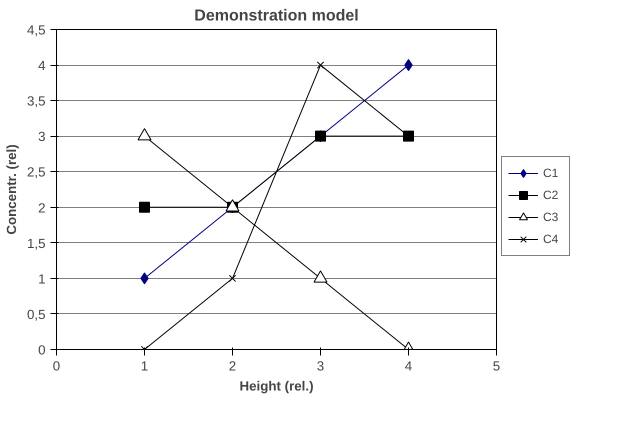 The image size is (643, 436). What do you see at coordinates (320, 366) in the screenshot?
I see `x-tick-label: 3` at bounding box center [320, 366].